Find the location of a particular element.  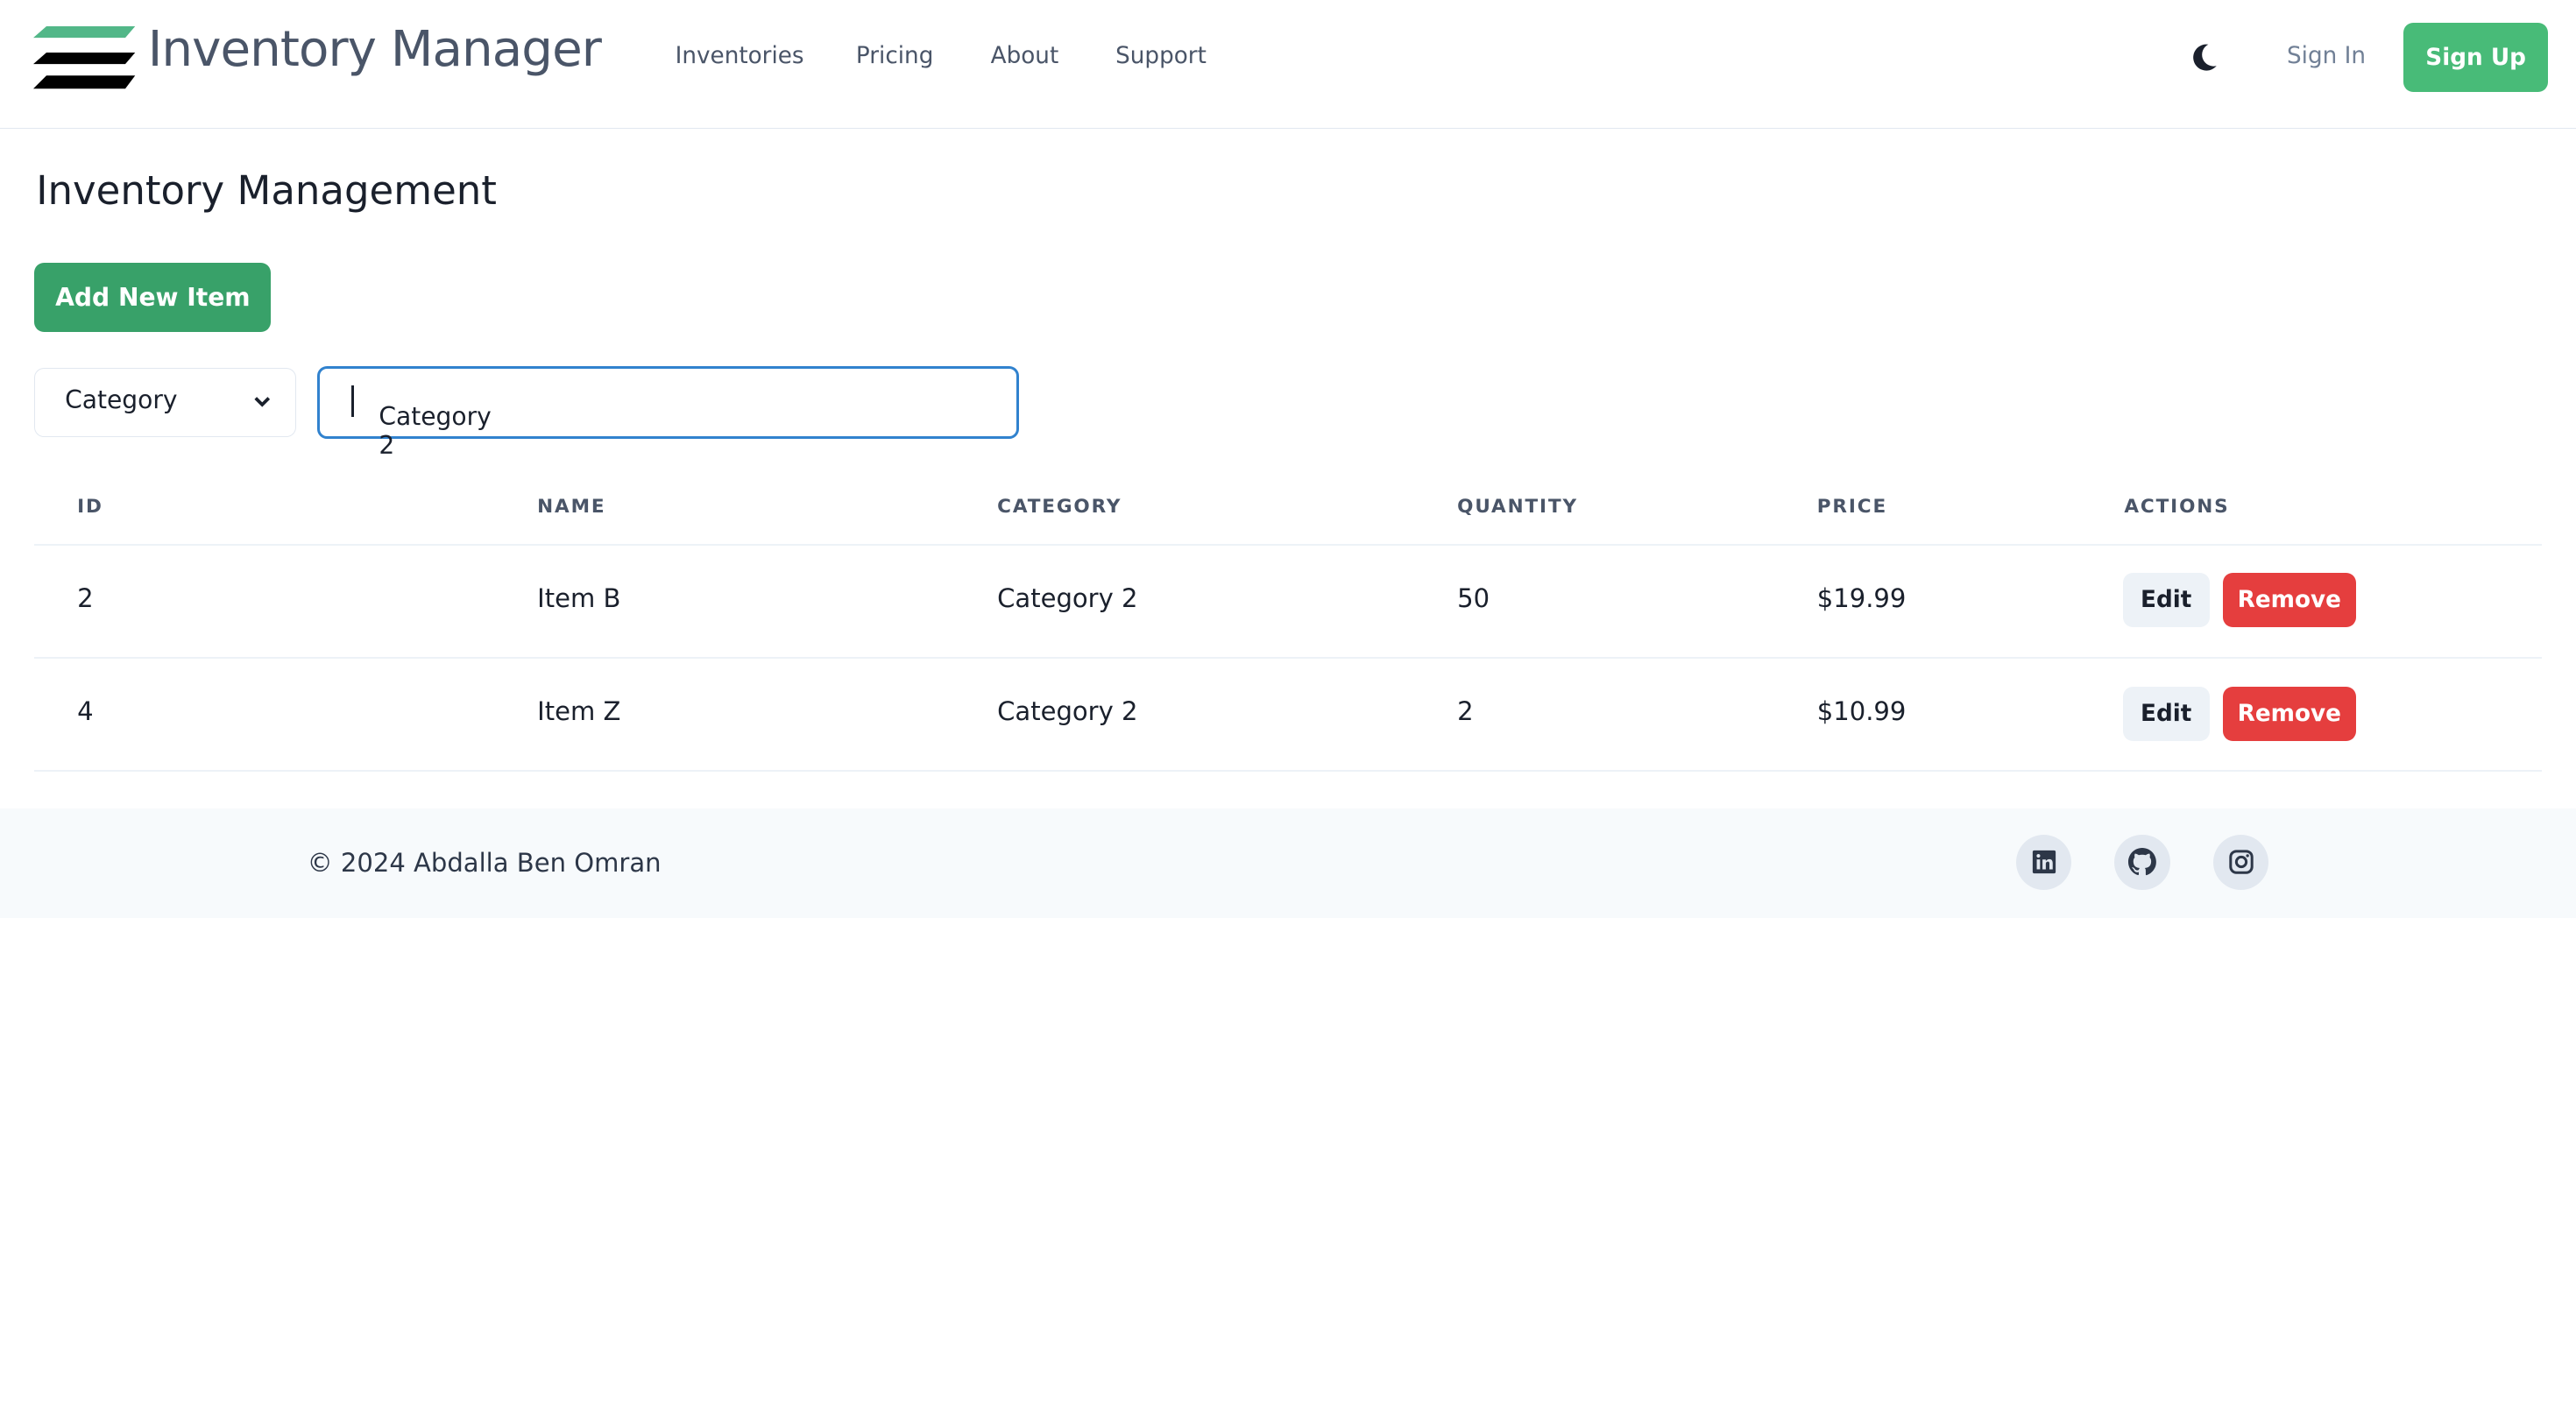

cell-id: 2 is located at coordinates (85, 597).